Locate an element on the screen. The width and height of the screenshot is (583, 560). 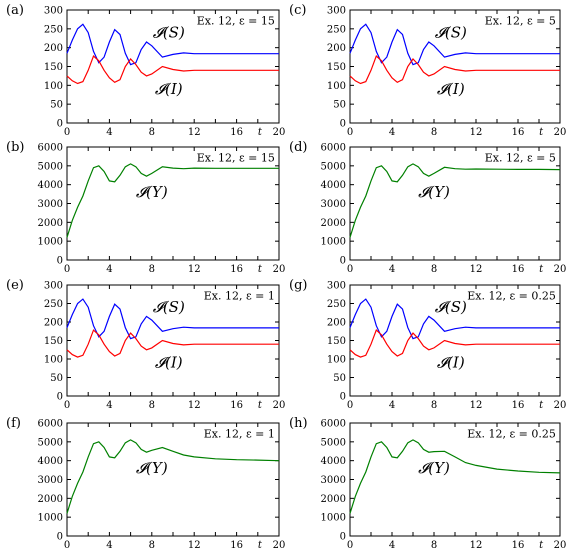
y-tick-label: 6000 is located at coordinates (50, 424).